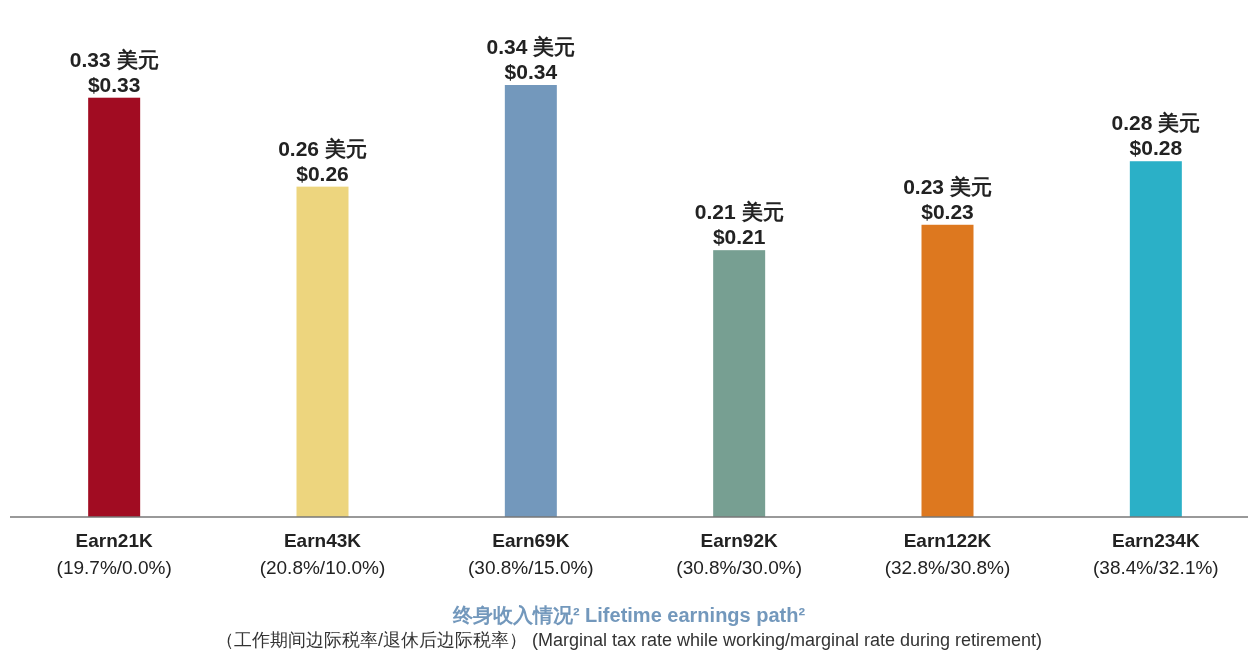 The height and width of the screenshot is (653, 1248). I want to click on data-label: 0.26 美元 $0.26, so click(322, 160).